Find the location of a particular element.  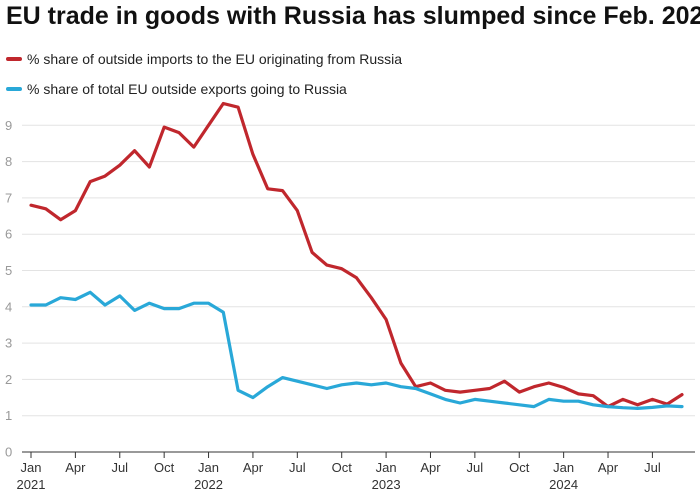

x-tick-year-2021-01: 2021 is located at coordinates (31, 484).